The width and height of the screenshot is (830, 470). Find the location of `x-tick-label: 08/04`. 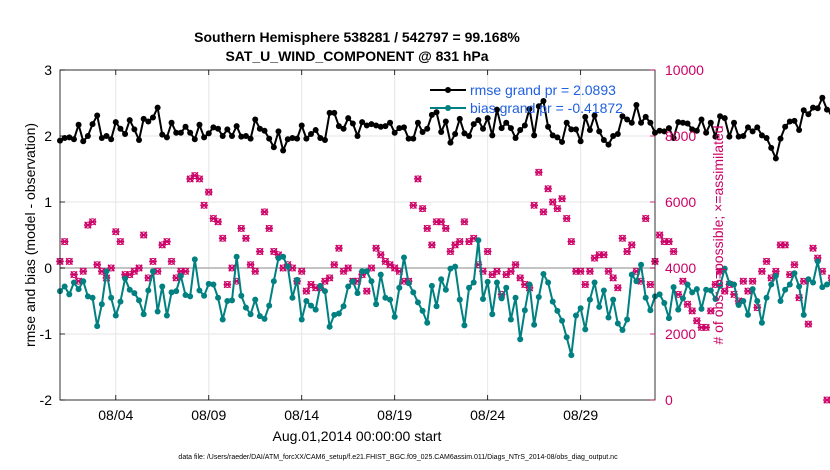

x-tick-label: 08/04 is located at coordinates (115, 415).